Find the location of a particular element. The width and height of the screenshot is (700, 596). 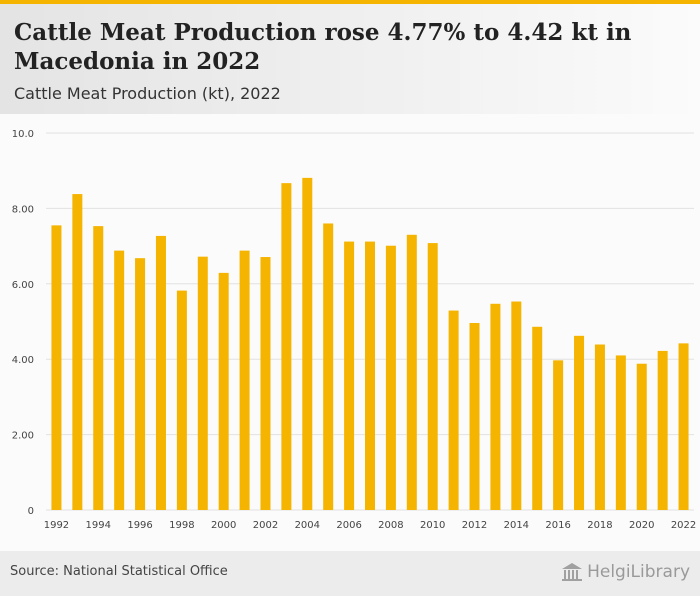

accent-bar is located at coordinates (350, 2).